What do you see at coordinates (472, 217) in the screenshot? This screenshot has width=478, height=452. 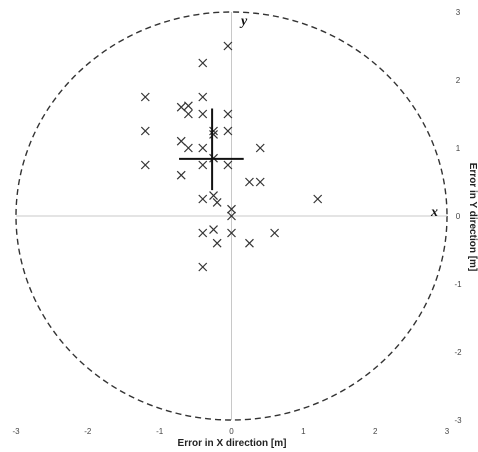 I see `y-axis-title: Error in Y direction [m]` at bounding box center [472, 217].